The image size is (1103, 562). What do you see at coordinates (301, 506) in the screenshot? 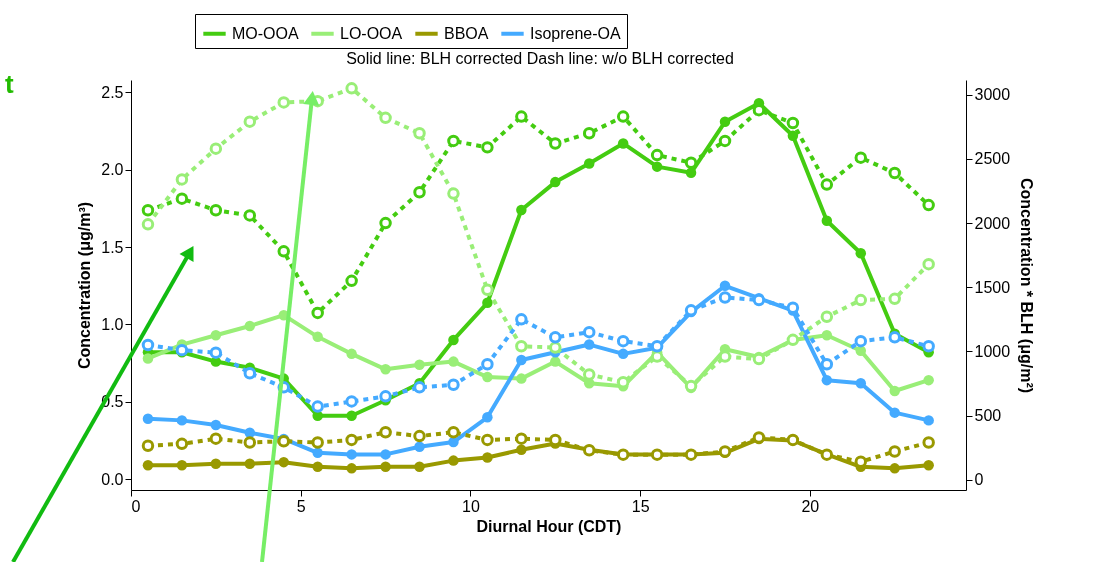
I see `x-tick-label: 5` at bounding box center [301, 506].